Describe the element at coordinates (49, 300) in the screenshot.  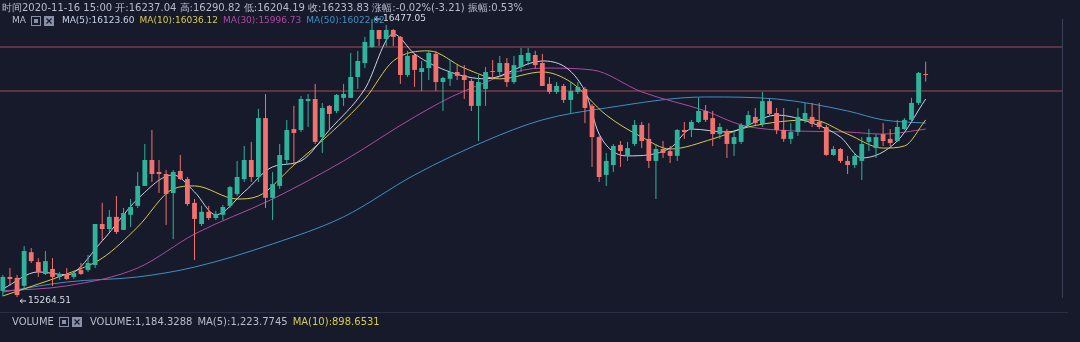
I see `annotation: 15264.51` at that location.